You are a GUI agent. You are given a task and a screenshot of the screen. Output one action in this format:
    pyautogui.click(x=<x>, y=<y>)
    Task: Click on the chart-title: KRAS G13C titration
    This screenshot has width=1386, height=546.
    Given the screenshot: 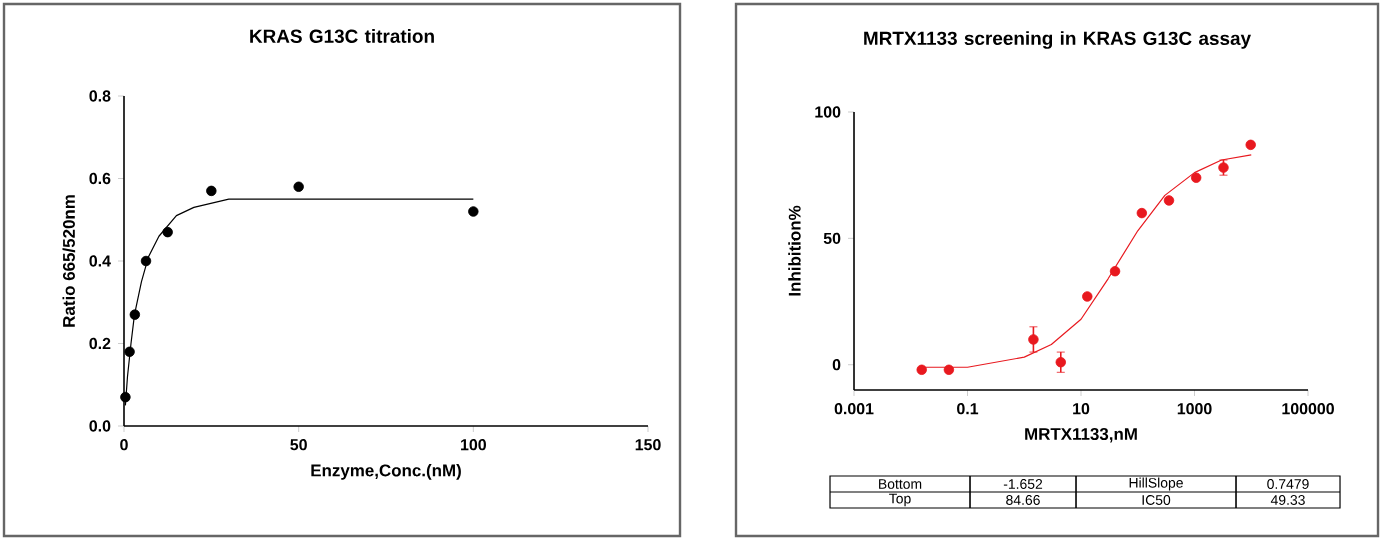 What is the action you would take?
    pyautogui.click(x=342, y=36)
    